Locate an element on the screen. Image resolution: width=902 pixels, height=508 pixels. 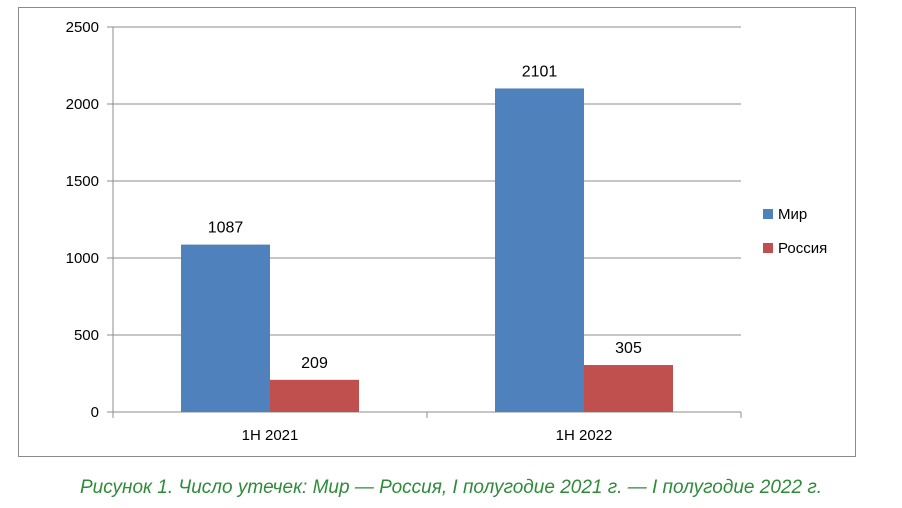
legend-label: Россия is located at coordinates (802, 248).